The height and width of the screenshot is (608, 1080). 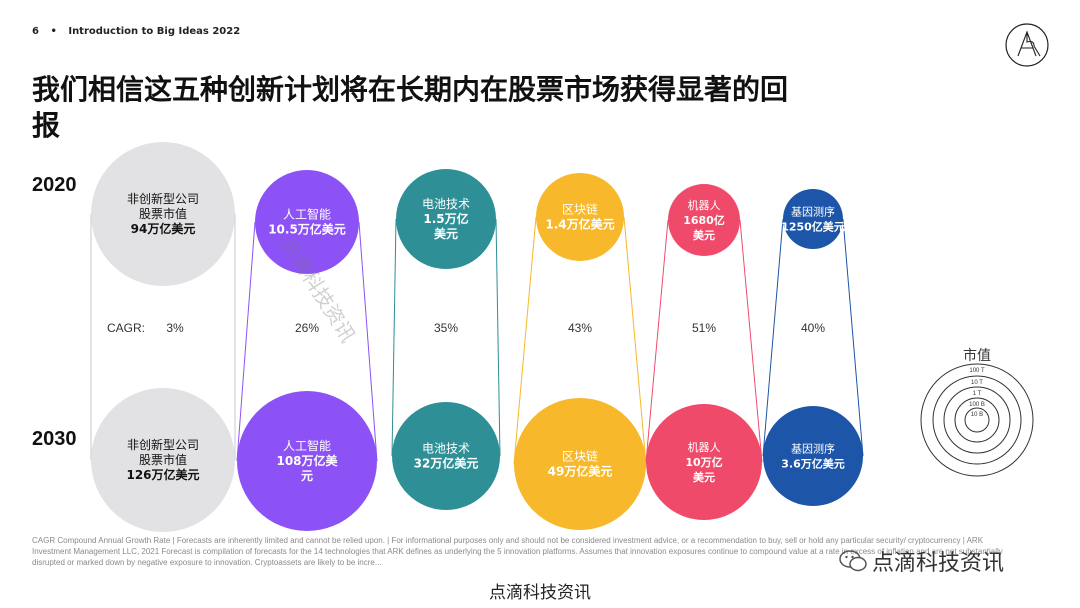 What do you see at coordinates (446, 463) in the screenshot?
I see `cat-2-label-2030-line-1: 32万亿美元` at bounding box center [446, 463].